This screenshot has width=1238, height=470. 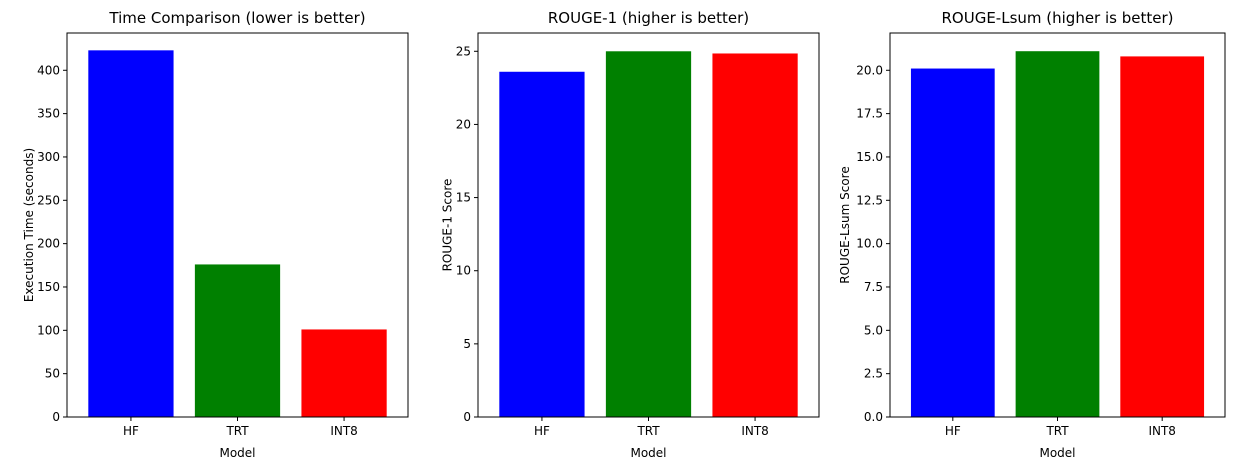 What do you see at coordinates (1057, 18) in the screenshot?
I see `chart-title: ROUGE-Lsum (higher is better)` at bounding box center [1057, 18].